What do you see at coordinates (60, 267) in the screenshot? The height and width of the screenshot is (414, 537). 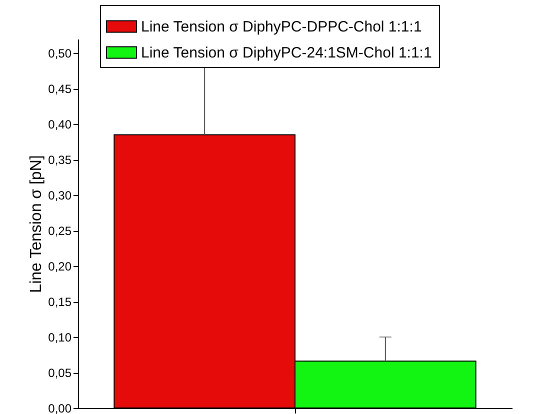 I see `y-tick-label: 0,20` at bounding box center [60, 267].